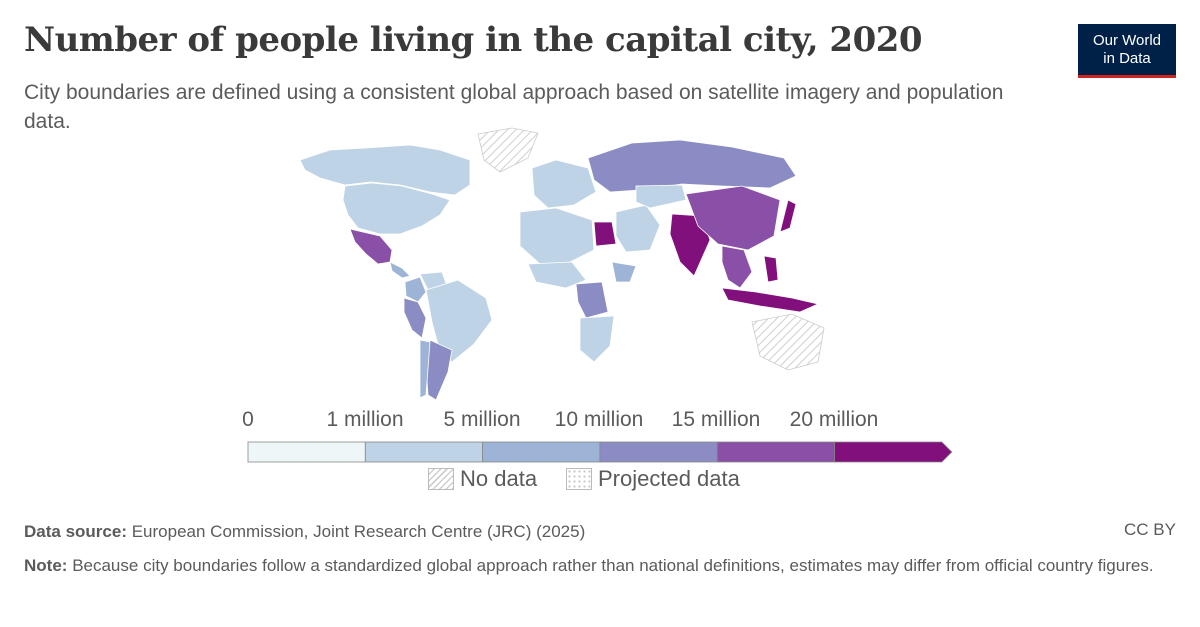 The height and width of the screenshot is (627, 1200). What do you see at coordinates (624, 272) in the screenshot?
I see `map-region-ethiopia` at bounding box center [624, 272].